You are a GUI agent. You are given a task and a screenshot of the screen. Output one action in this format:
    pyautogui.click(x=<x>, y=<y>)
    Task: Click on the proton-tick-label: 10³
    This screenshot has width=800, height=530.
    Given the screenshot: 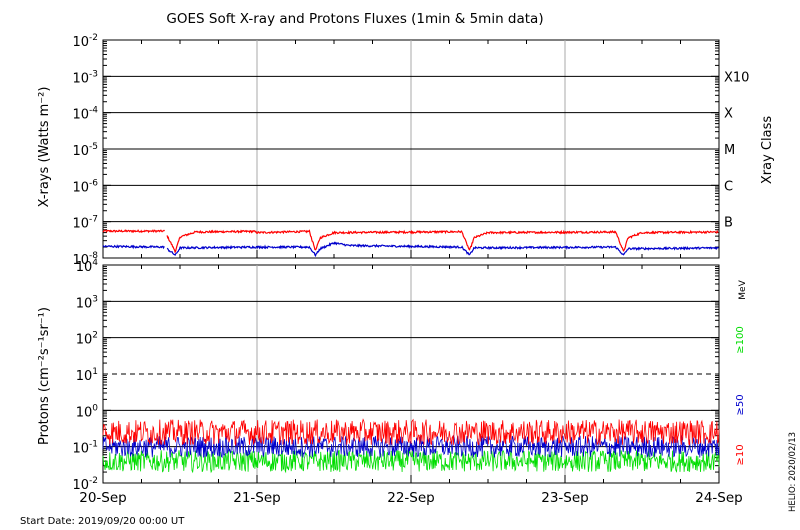 What is the action you would take?
    pyautogui.click(x=87, y=302)
    